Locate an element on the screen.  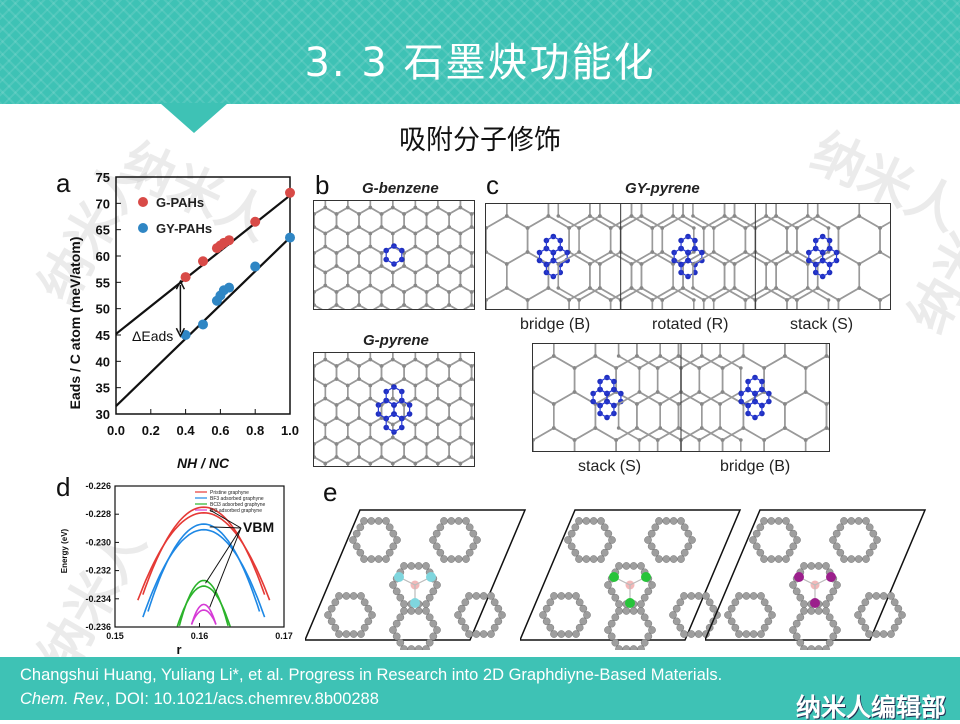
unit-cell is located at coordinates (416, 575).